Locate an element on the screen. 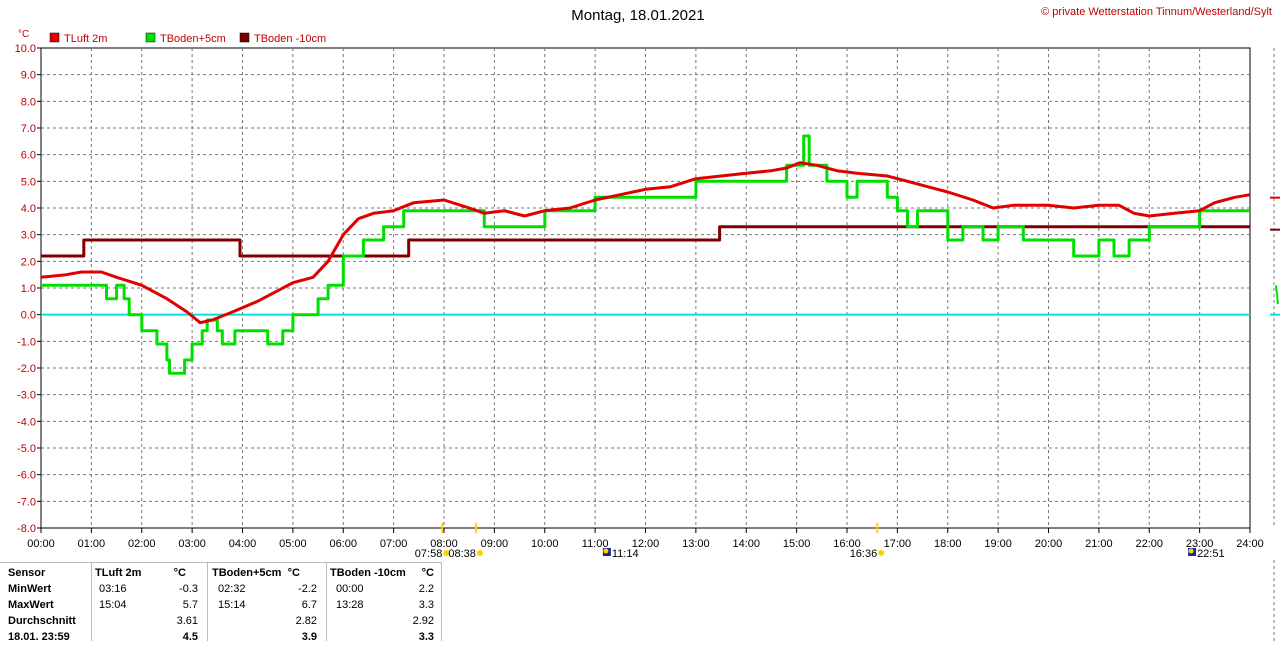  x-tick-label: 24:00 is located at coordinates (1250, 544).